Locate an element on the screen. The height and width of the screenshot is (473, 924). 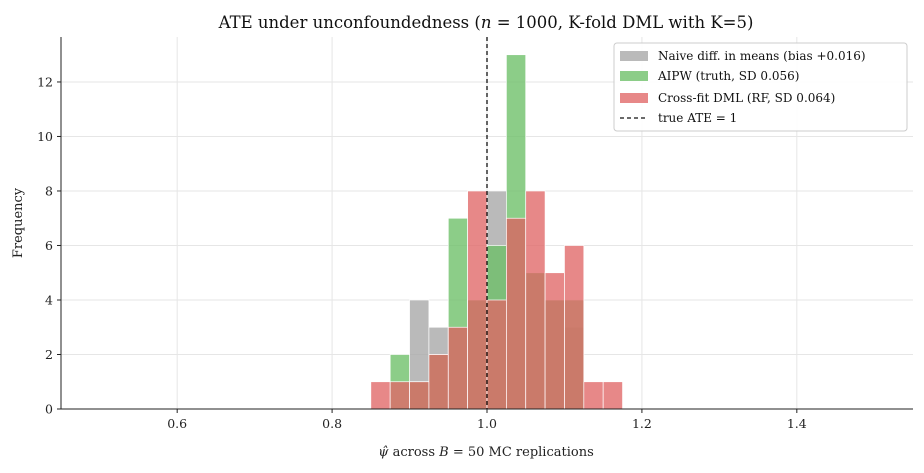
y-tick-label-3: 6 is located at coordinates (49, 245).